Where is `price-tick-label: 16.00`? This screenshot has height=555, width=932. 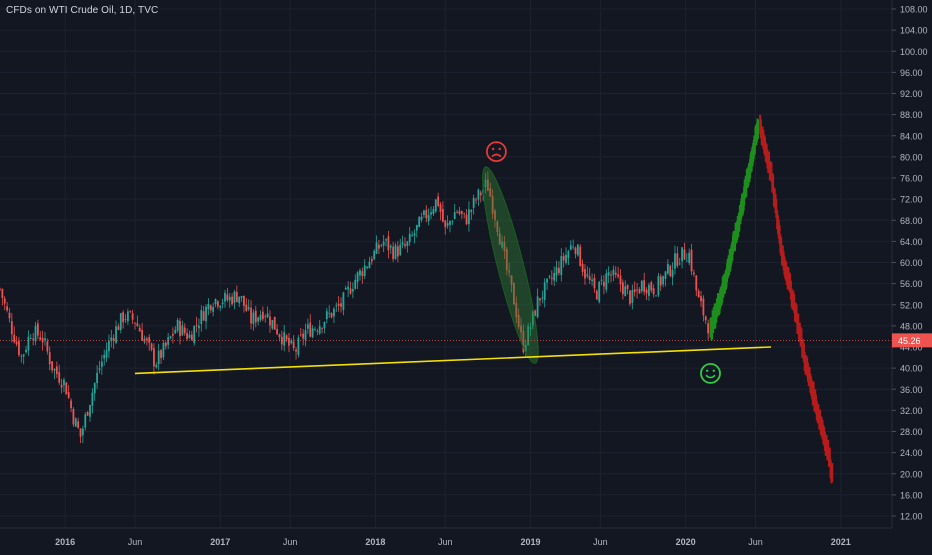 price-tick-label: 16.00 is located at coordinates (911, 495).